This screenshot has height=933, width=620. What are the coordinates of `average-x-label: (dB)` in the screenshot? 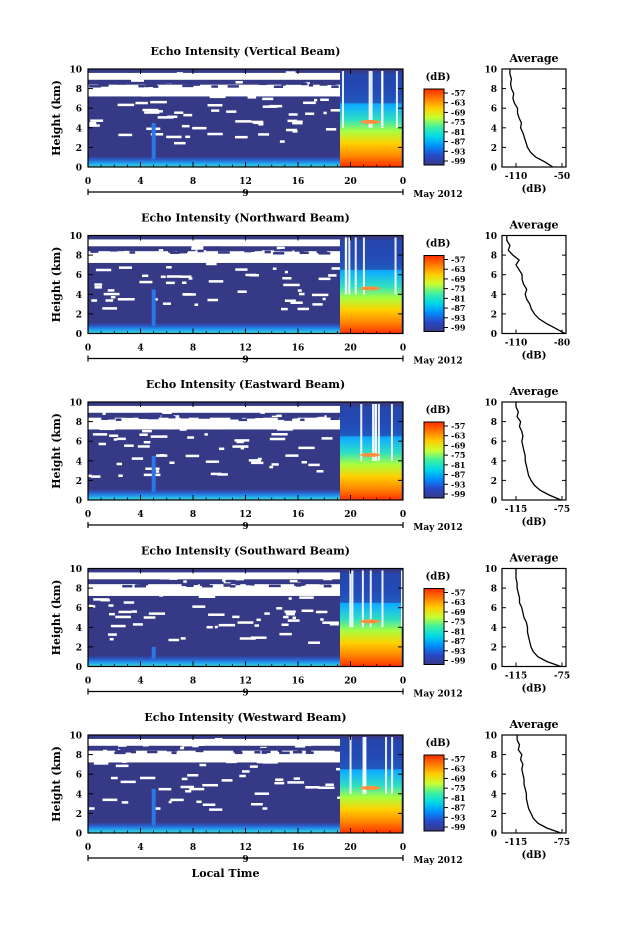 It's located at (534, 189).